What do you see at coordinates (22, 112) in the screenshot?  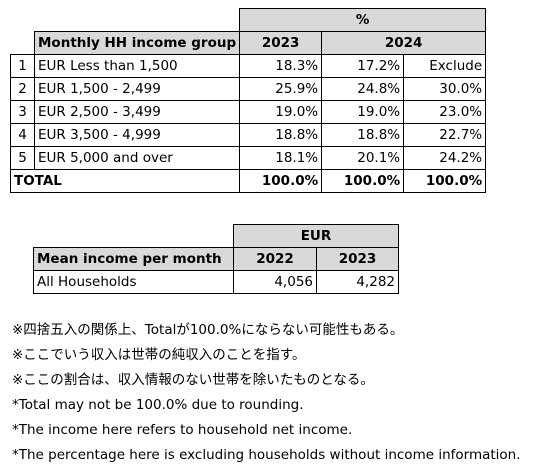 I see `row-index: 3` at bounding box center [22, 112].